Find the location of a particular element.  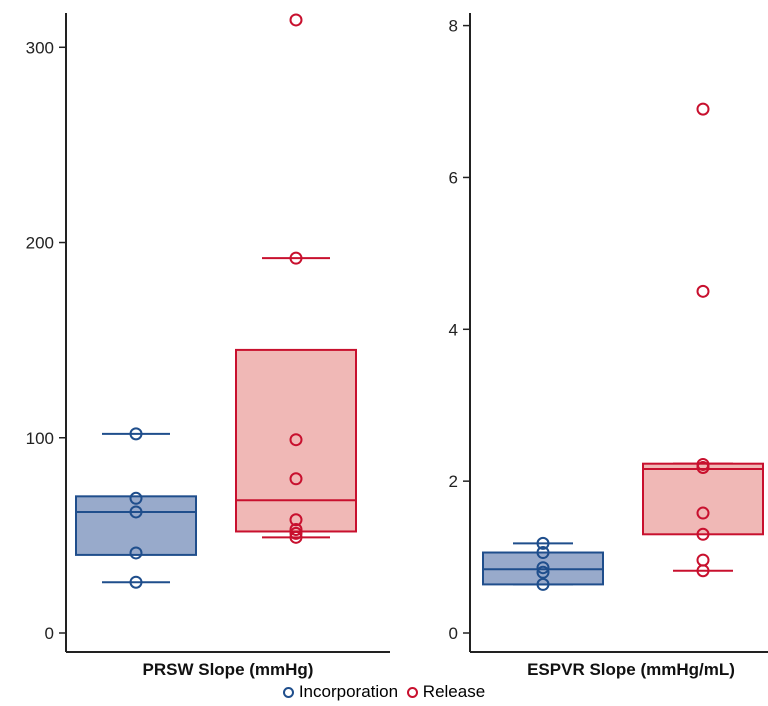

legend-item-release: Release is located at coordinates (446, 692).